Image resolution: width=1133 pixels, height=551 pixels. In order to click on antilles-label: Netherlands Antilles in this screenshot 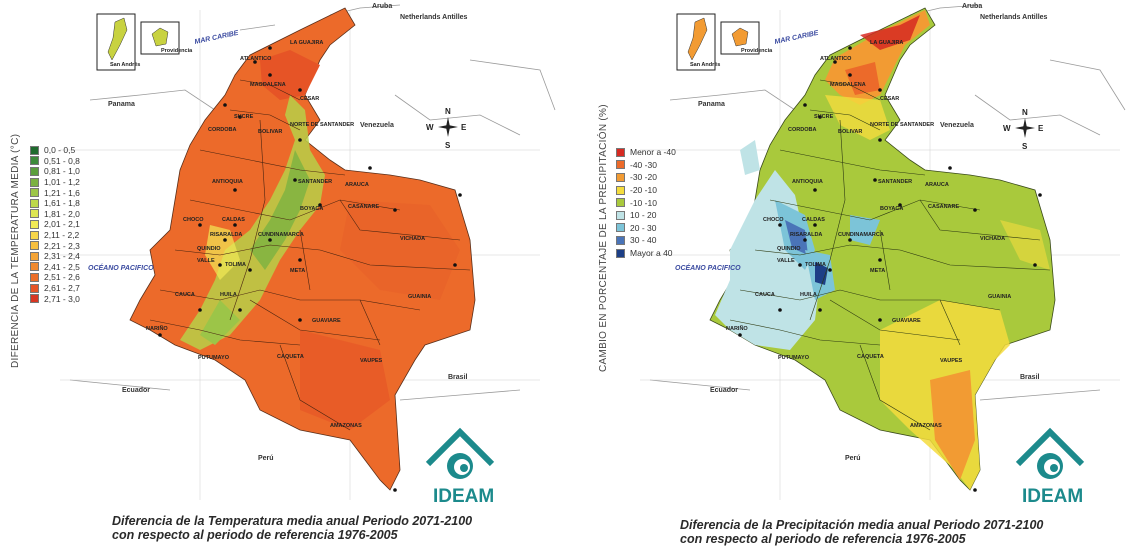, I will do `click(1014, 17)`.